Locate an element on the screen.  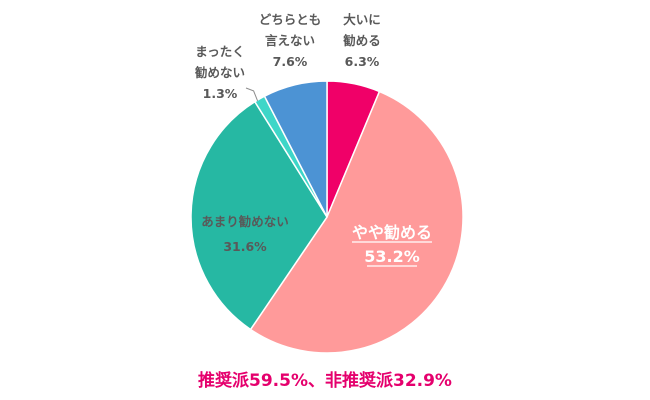
slice-value-label: 6.3% is located at coordinates (362, 61).